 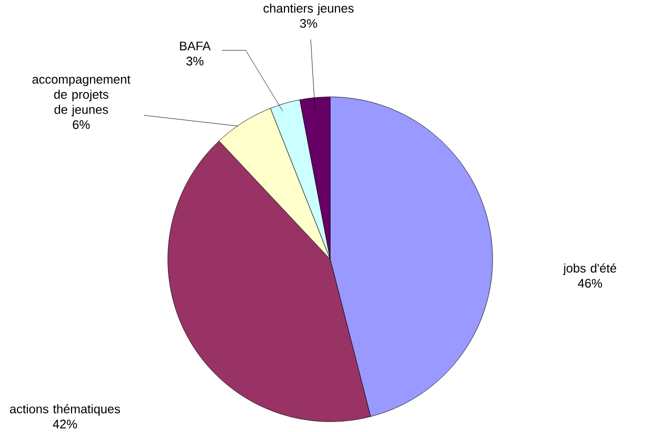 What do you see at coordinates (589, 269) in the screenshot?
I see `slice-label: jobs d'été` at bounding box center [589, 269].